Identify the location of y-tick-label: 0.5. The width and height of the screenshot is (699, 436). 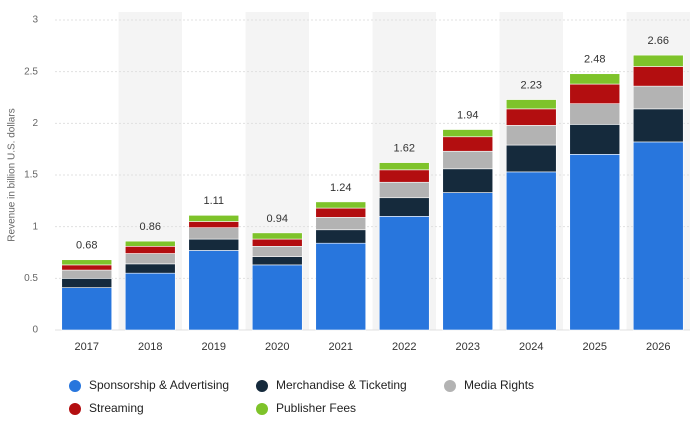
(31, 278).